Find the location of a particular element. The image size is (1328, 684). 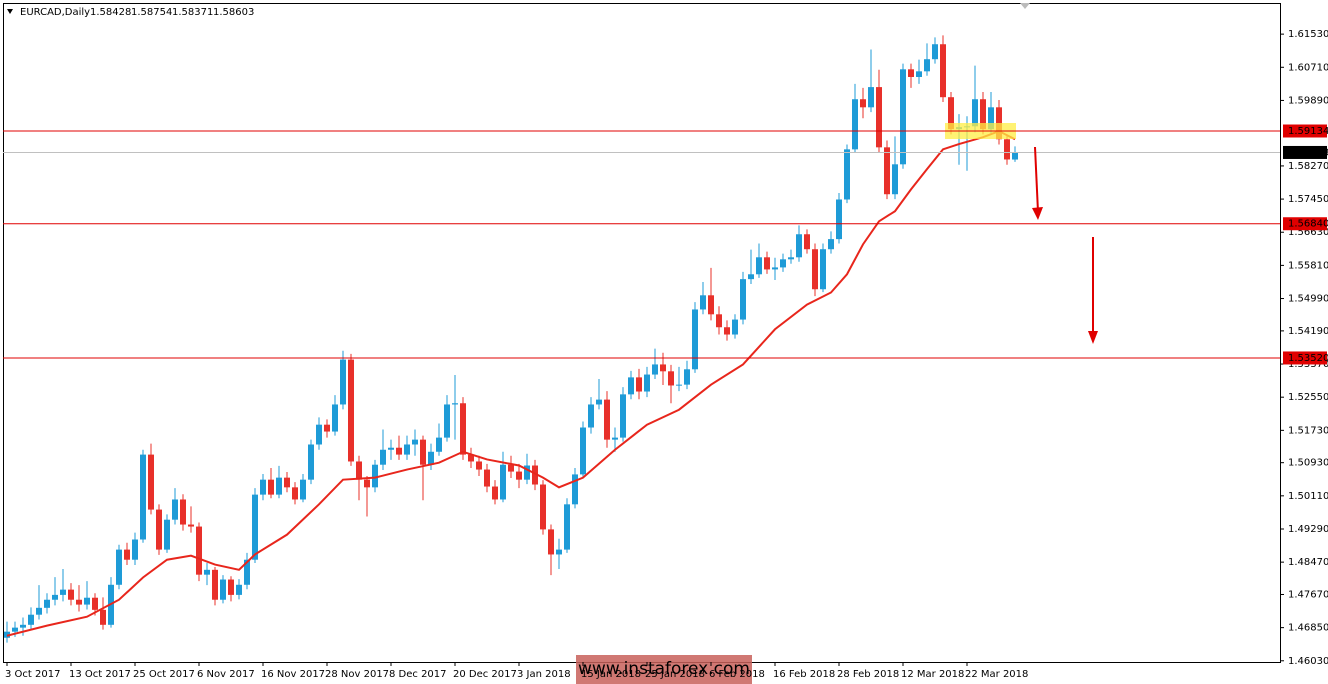

high-value: 1.58754 is located at coordinates (151, 12).